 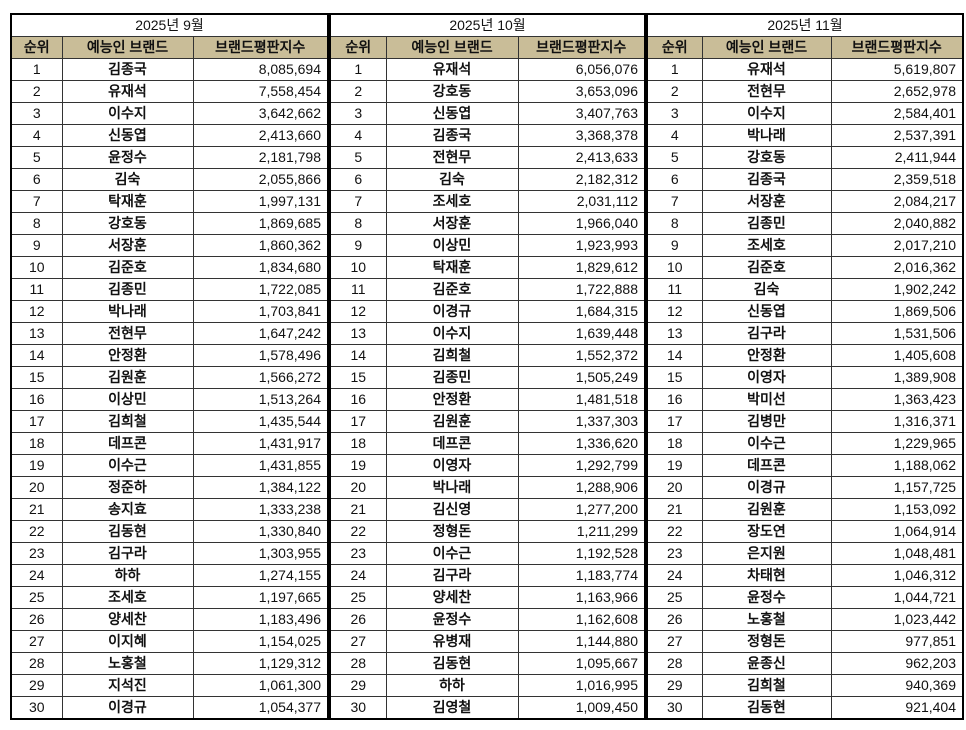 What do you see at coordinates (260, 685) in the screenshot?
I see `score-cell: 1,061,300` at bounding box center [260, 685].